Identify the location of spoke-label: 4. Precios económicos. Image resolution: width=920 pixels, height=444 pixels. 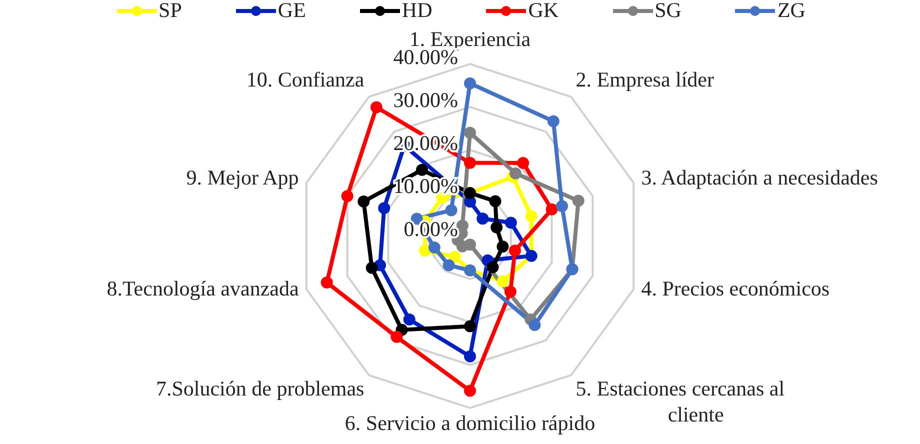
(735, 288).